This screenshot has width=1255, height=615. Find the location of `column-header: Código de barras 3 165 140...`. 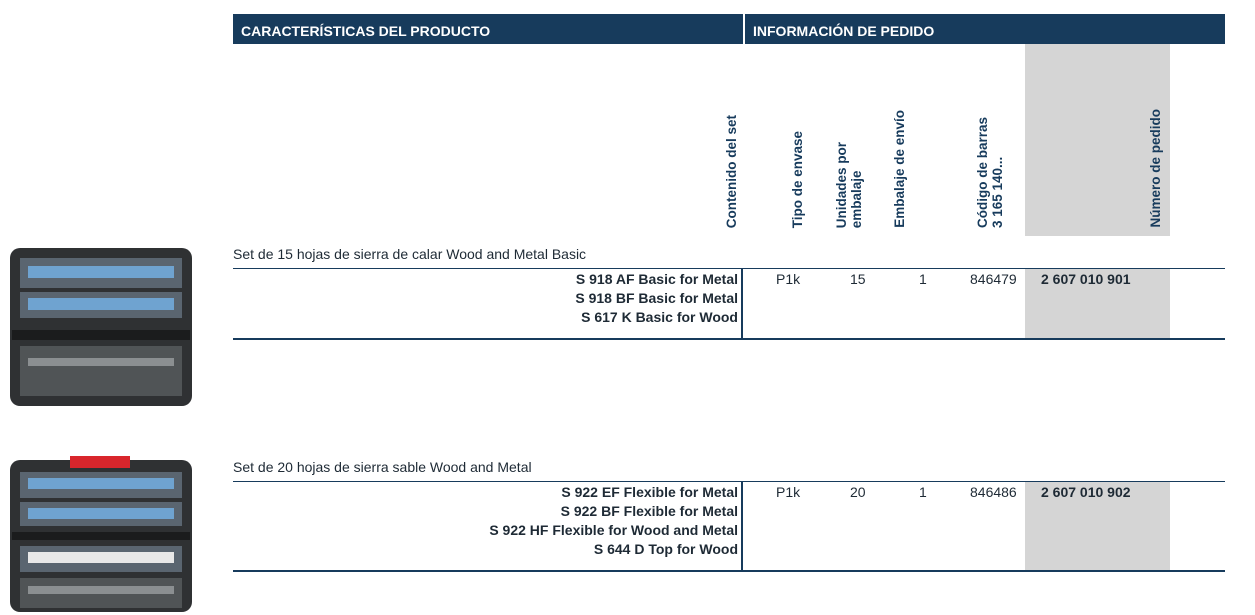

column-header: Código de barras 3 165 140... is located at coordinates (990, 172).